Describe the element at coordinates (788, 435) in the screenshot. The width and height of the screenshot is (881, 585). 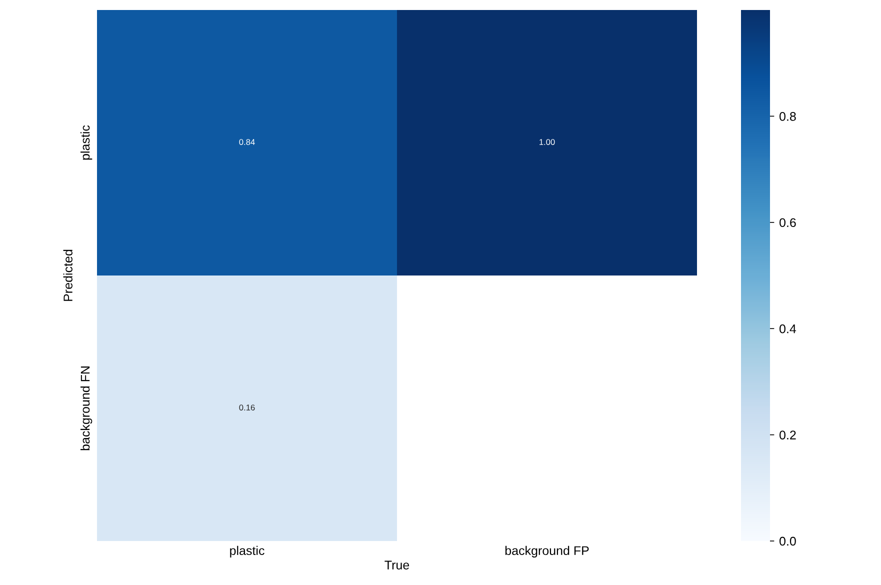
I see `color-bar-label: 0.2` at that location.